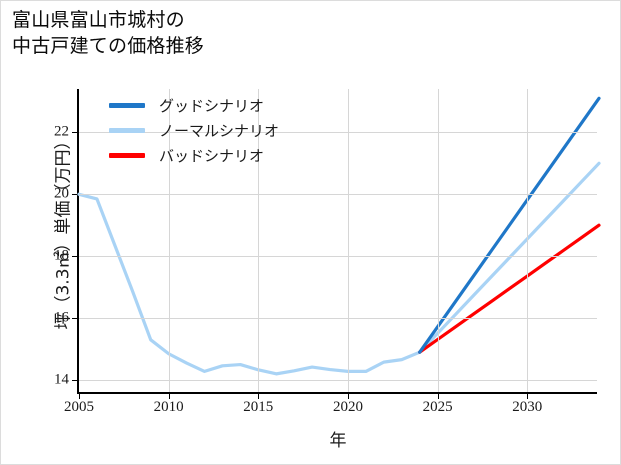 This screenshot has height=465, width=621. I want to click on y-tick-label: 20, so click(61, 193).